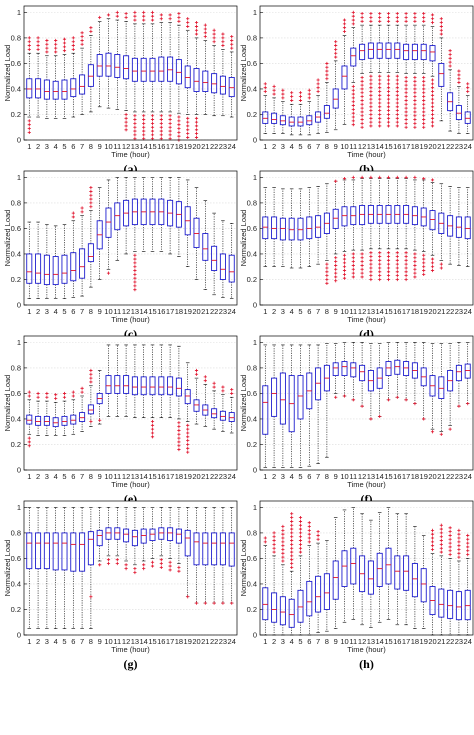 This screenshot has height=735, width=474. Describe the element at coordinates (135, 641) in the screenshot. I see `x-tick-label: 13` at that location.